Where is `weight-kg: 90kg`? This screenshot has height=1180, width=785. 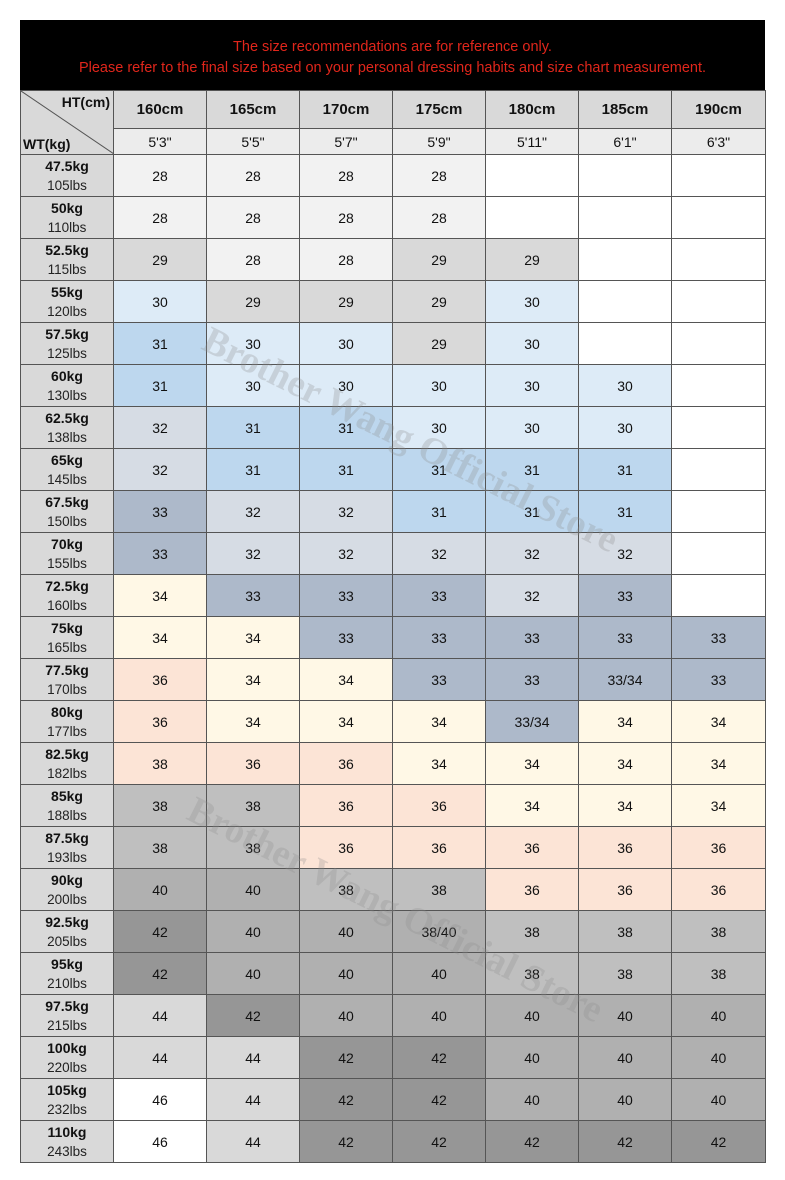 weight-kg: 90kg is located at coordinates (67, 879).